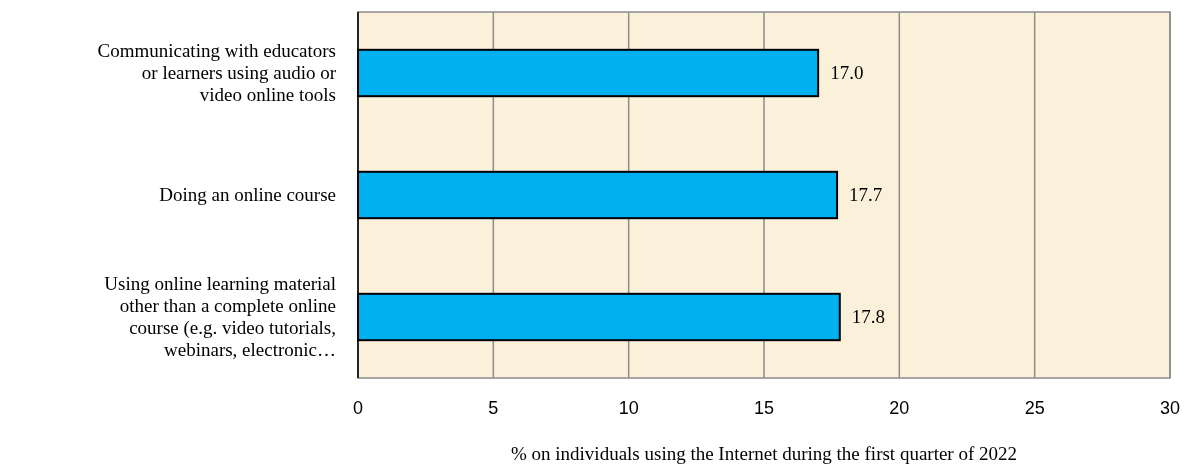 The image size is (1186, 468). Describe the element at coordinates (217, 72) in the screenshot. I see `y-tick-label: Communicating with educators or learners using audio or video online tools` at that location.